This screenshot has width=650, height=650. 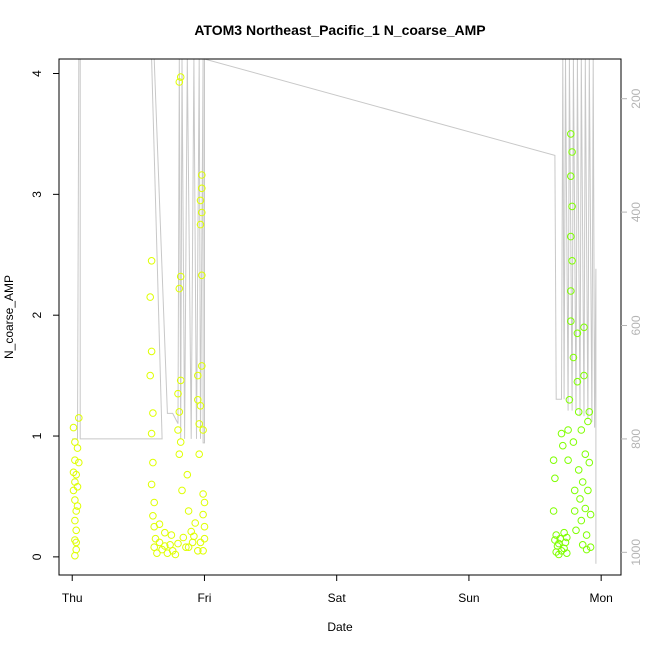 I want to click on chart-title: ATOM3 Northeast_Pacific_1 N_coarse_AMP, so click(x=339, y=30).